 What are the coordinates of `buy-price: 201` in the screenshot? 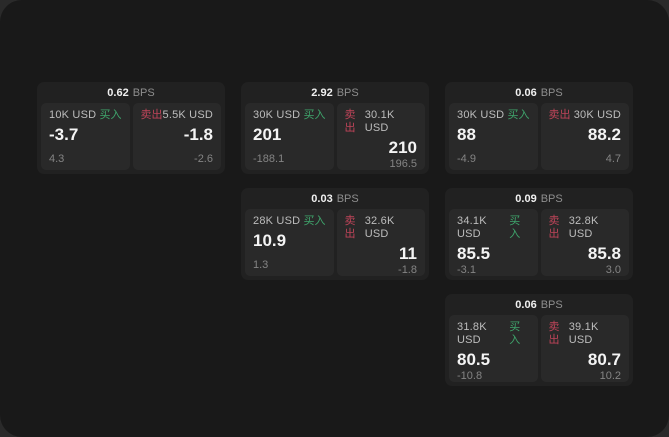 It's located at (267, 134).